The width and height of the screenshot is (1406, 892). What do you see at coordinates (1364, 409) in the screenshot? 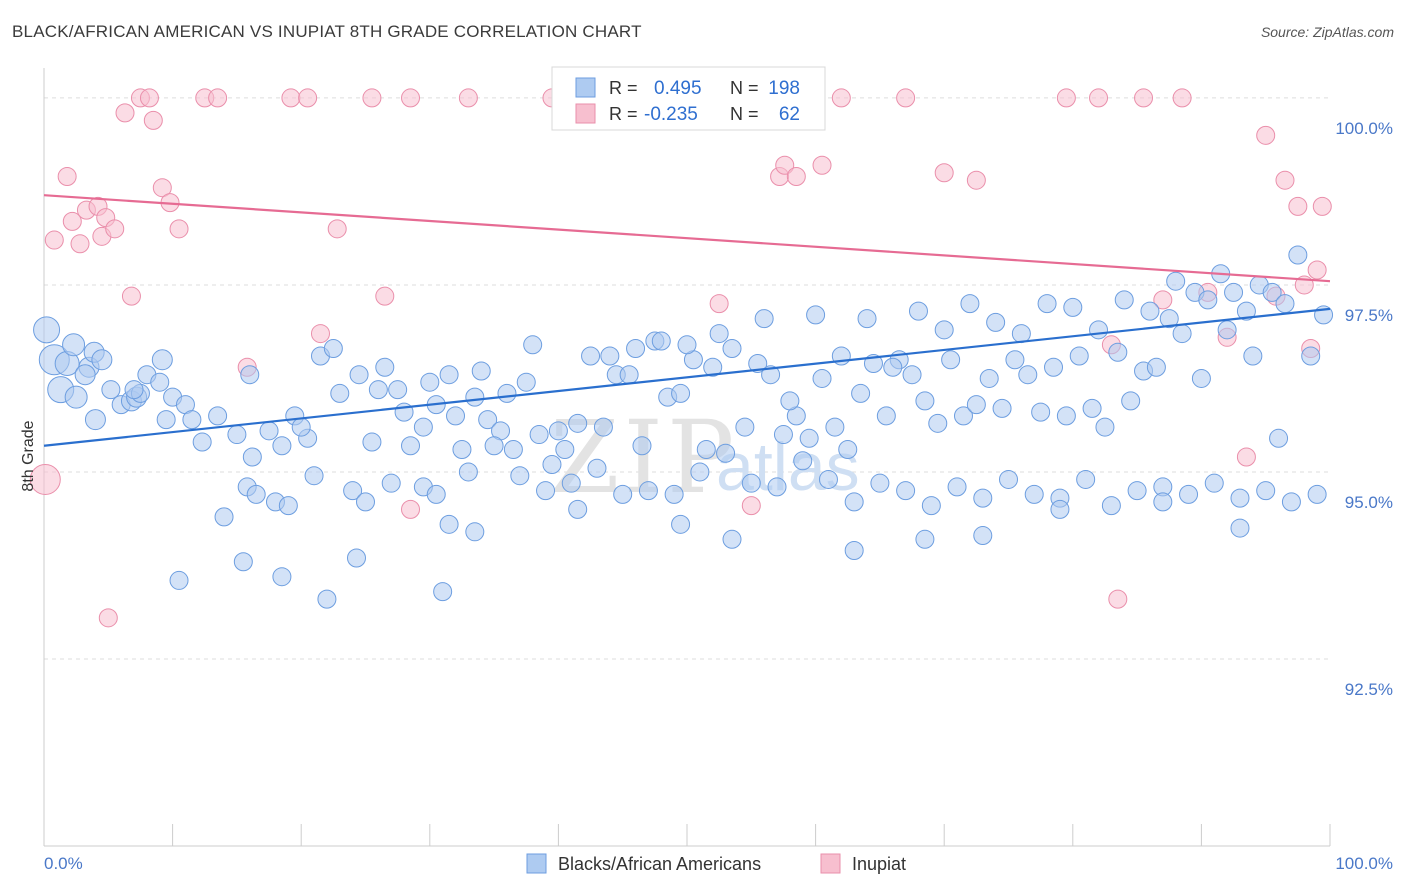
I see `y-tick-labels: 92.5% 95.0% 97.5% 100.0%` at bounding box center [1364, 409].